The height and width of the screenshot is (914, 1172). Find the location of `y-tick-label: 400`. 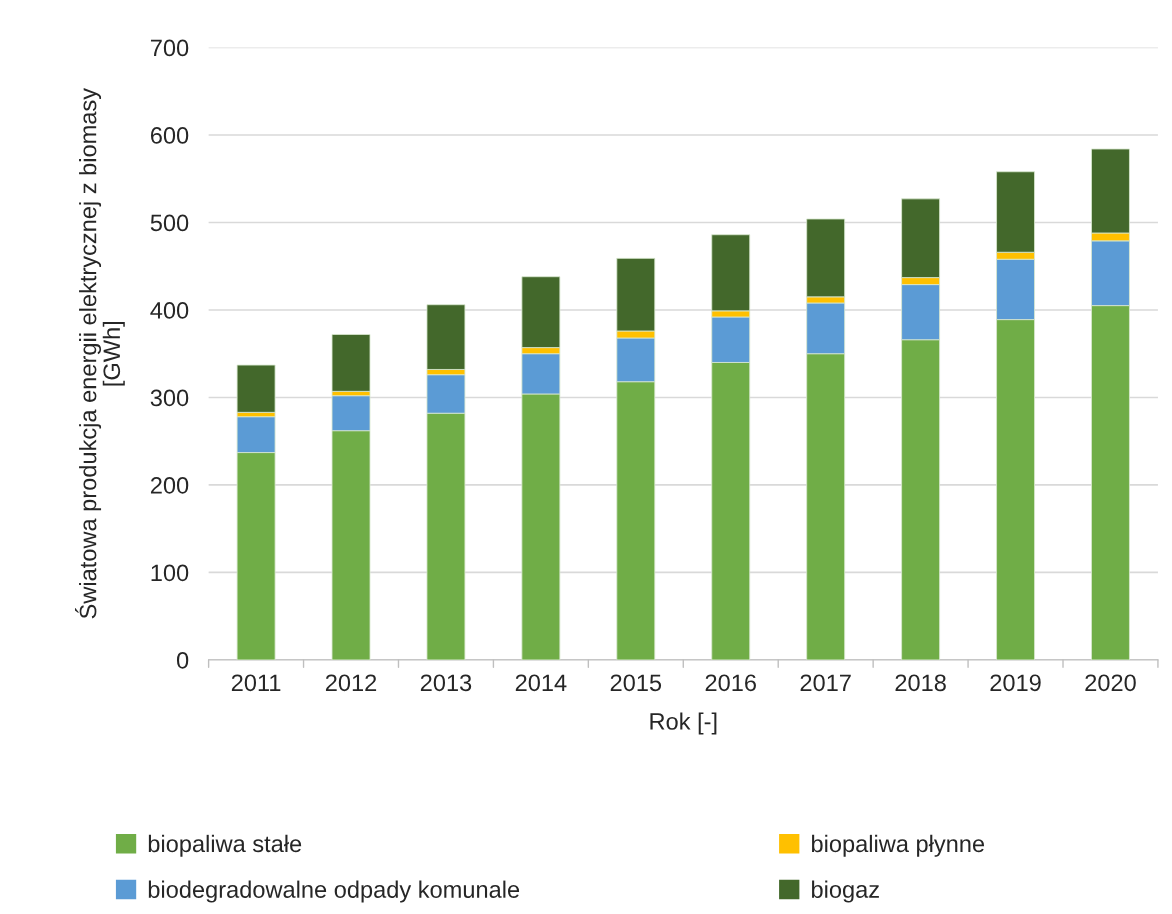

y-tick-label: 400 is located at coordinates (169, 310).